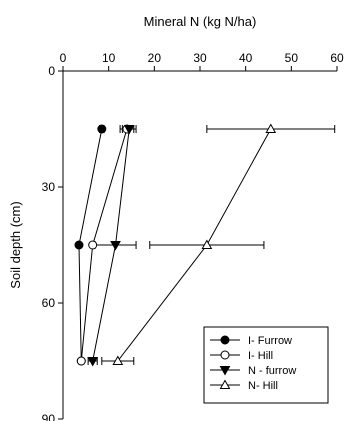 Image resolution: width=347 pixels, height=421 pixels. I want to click on legend: I- Furrow I- Hill N - furrow N- Hill, so click(266, 365).